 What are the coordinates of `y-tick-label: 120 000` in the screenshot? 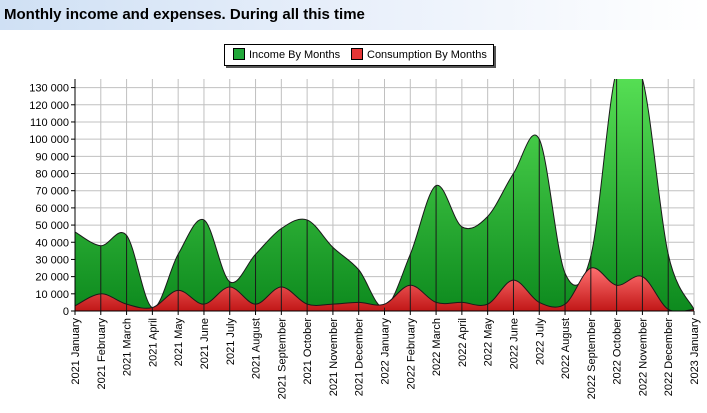 It's located at (49, 106).